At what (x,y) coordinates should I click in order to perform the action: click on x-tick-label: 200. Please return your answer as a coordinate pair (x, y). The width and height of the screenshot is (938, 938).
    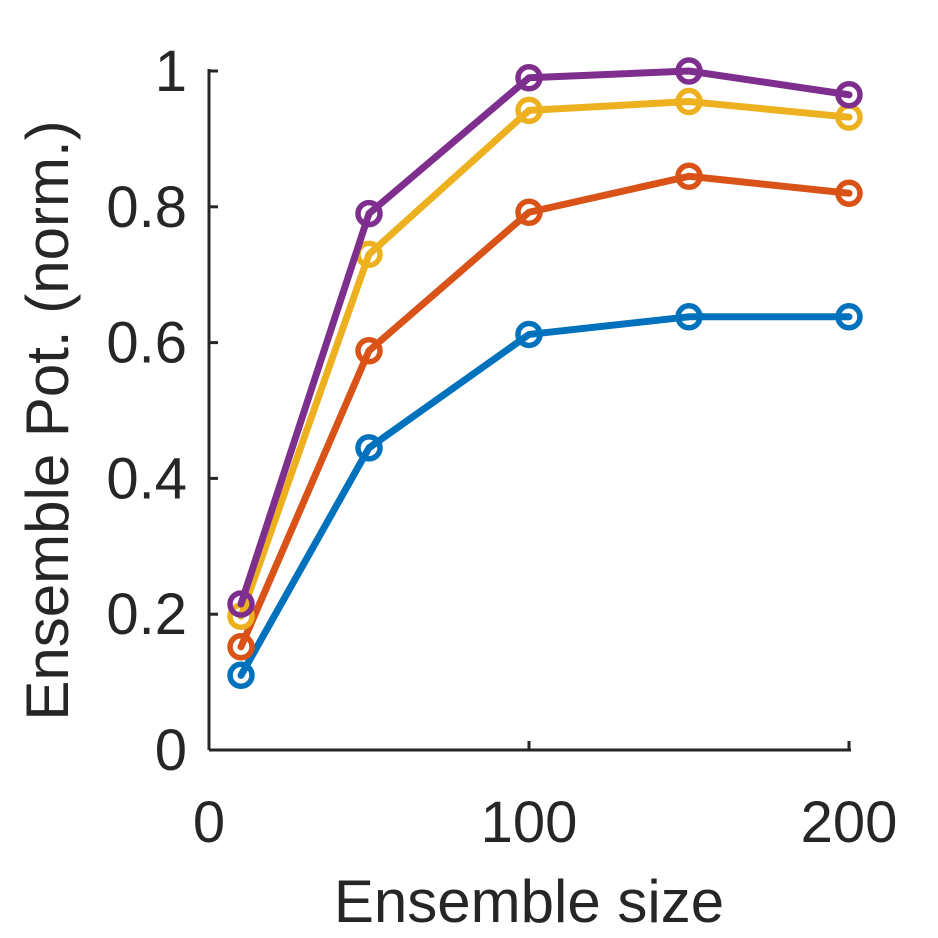
    Looking at the image, I should click on (849, 822).